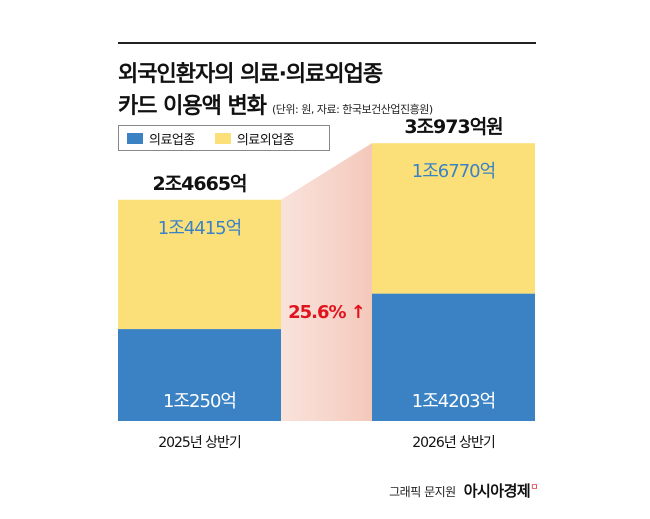 This screenshot has height=519, width=650. I want to click on growth-annotation: 25.6% ↑, so click(326, 312).